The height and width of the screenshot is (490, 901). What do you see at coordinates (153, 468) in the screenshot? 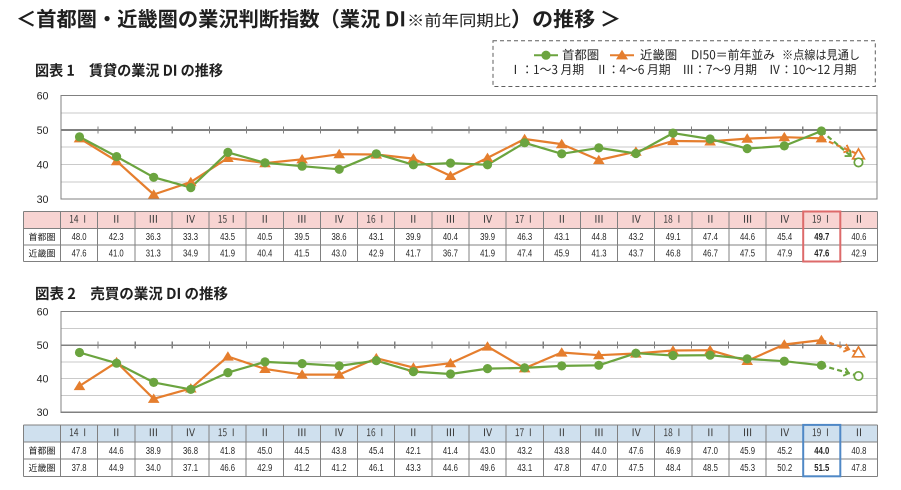
I see `svg-text: 34.0` at bounding box center [153, 468].